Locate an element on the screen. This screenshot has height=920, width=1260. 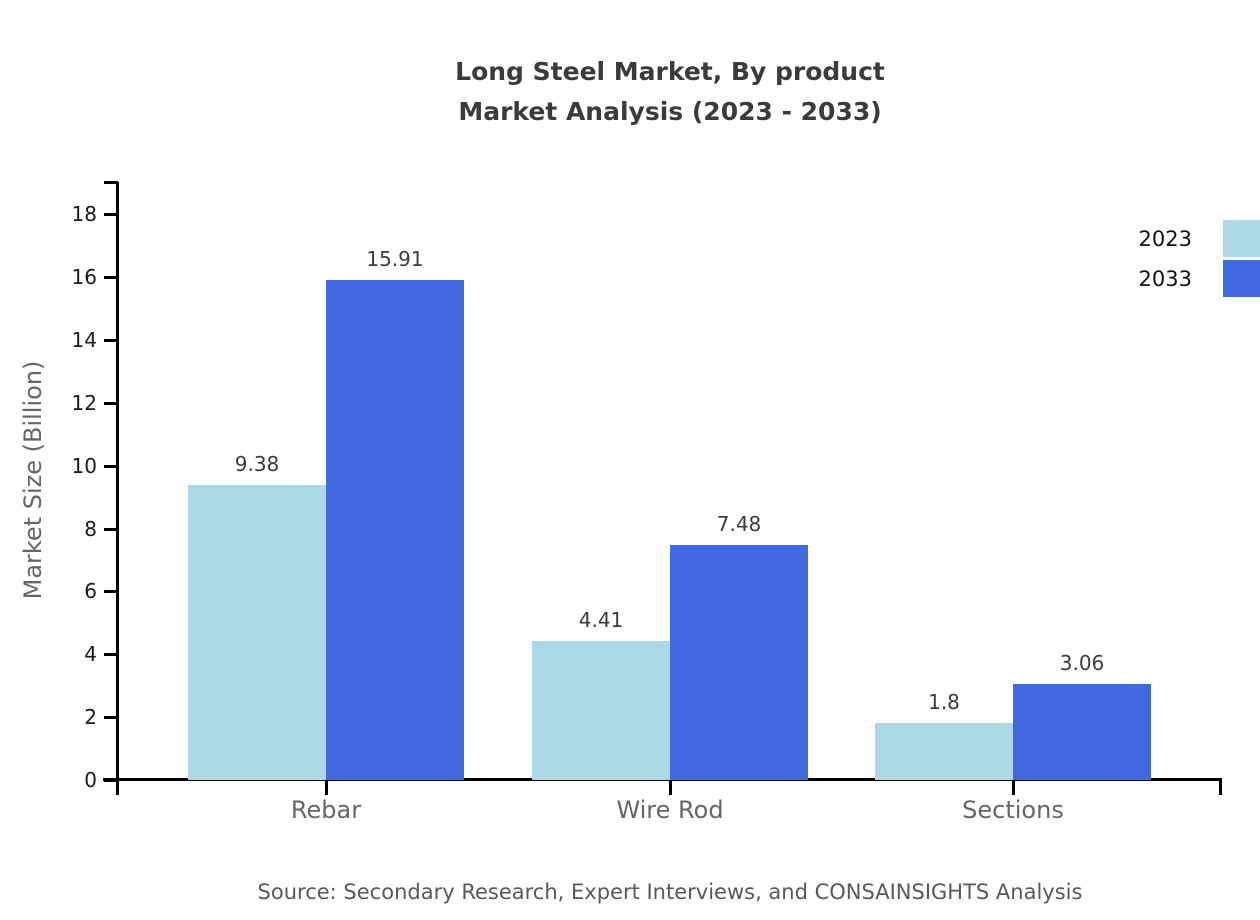
legend-label-2023: 2023 is located at coordinates (1165, 238).